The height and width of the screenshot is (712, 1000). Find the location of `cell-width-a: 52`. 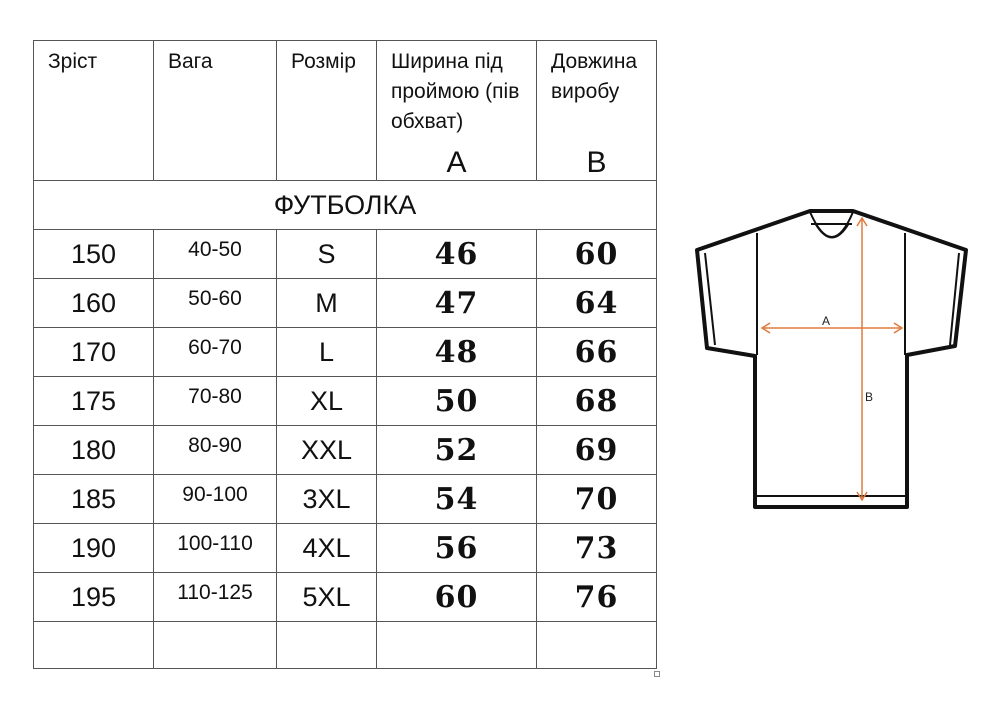

cell-width-a: 52 is located at coordinates (456, 450).